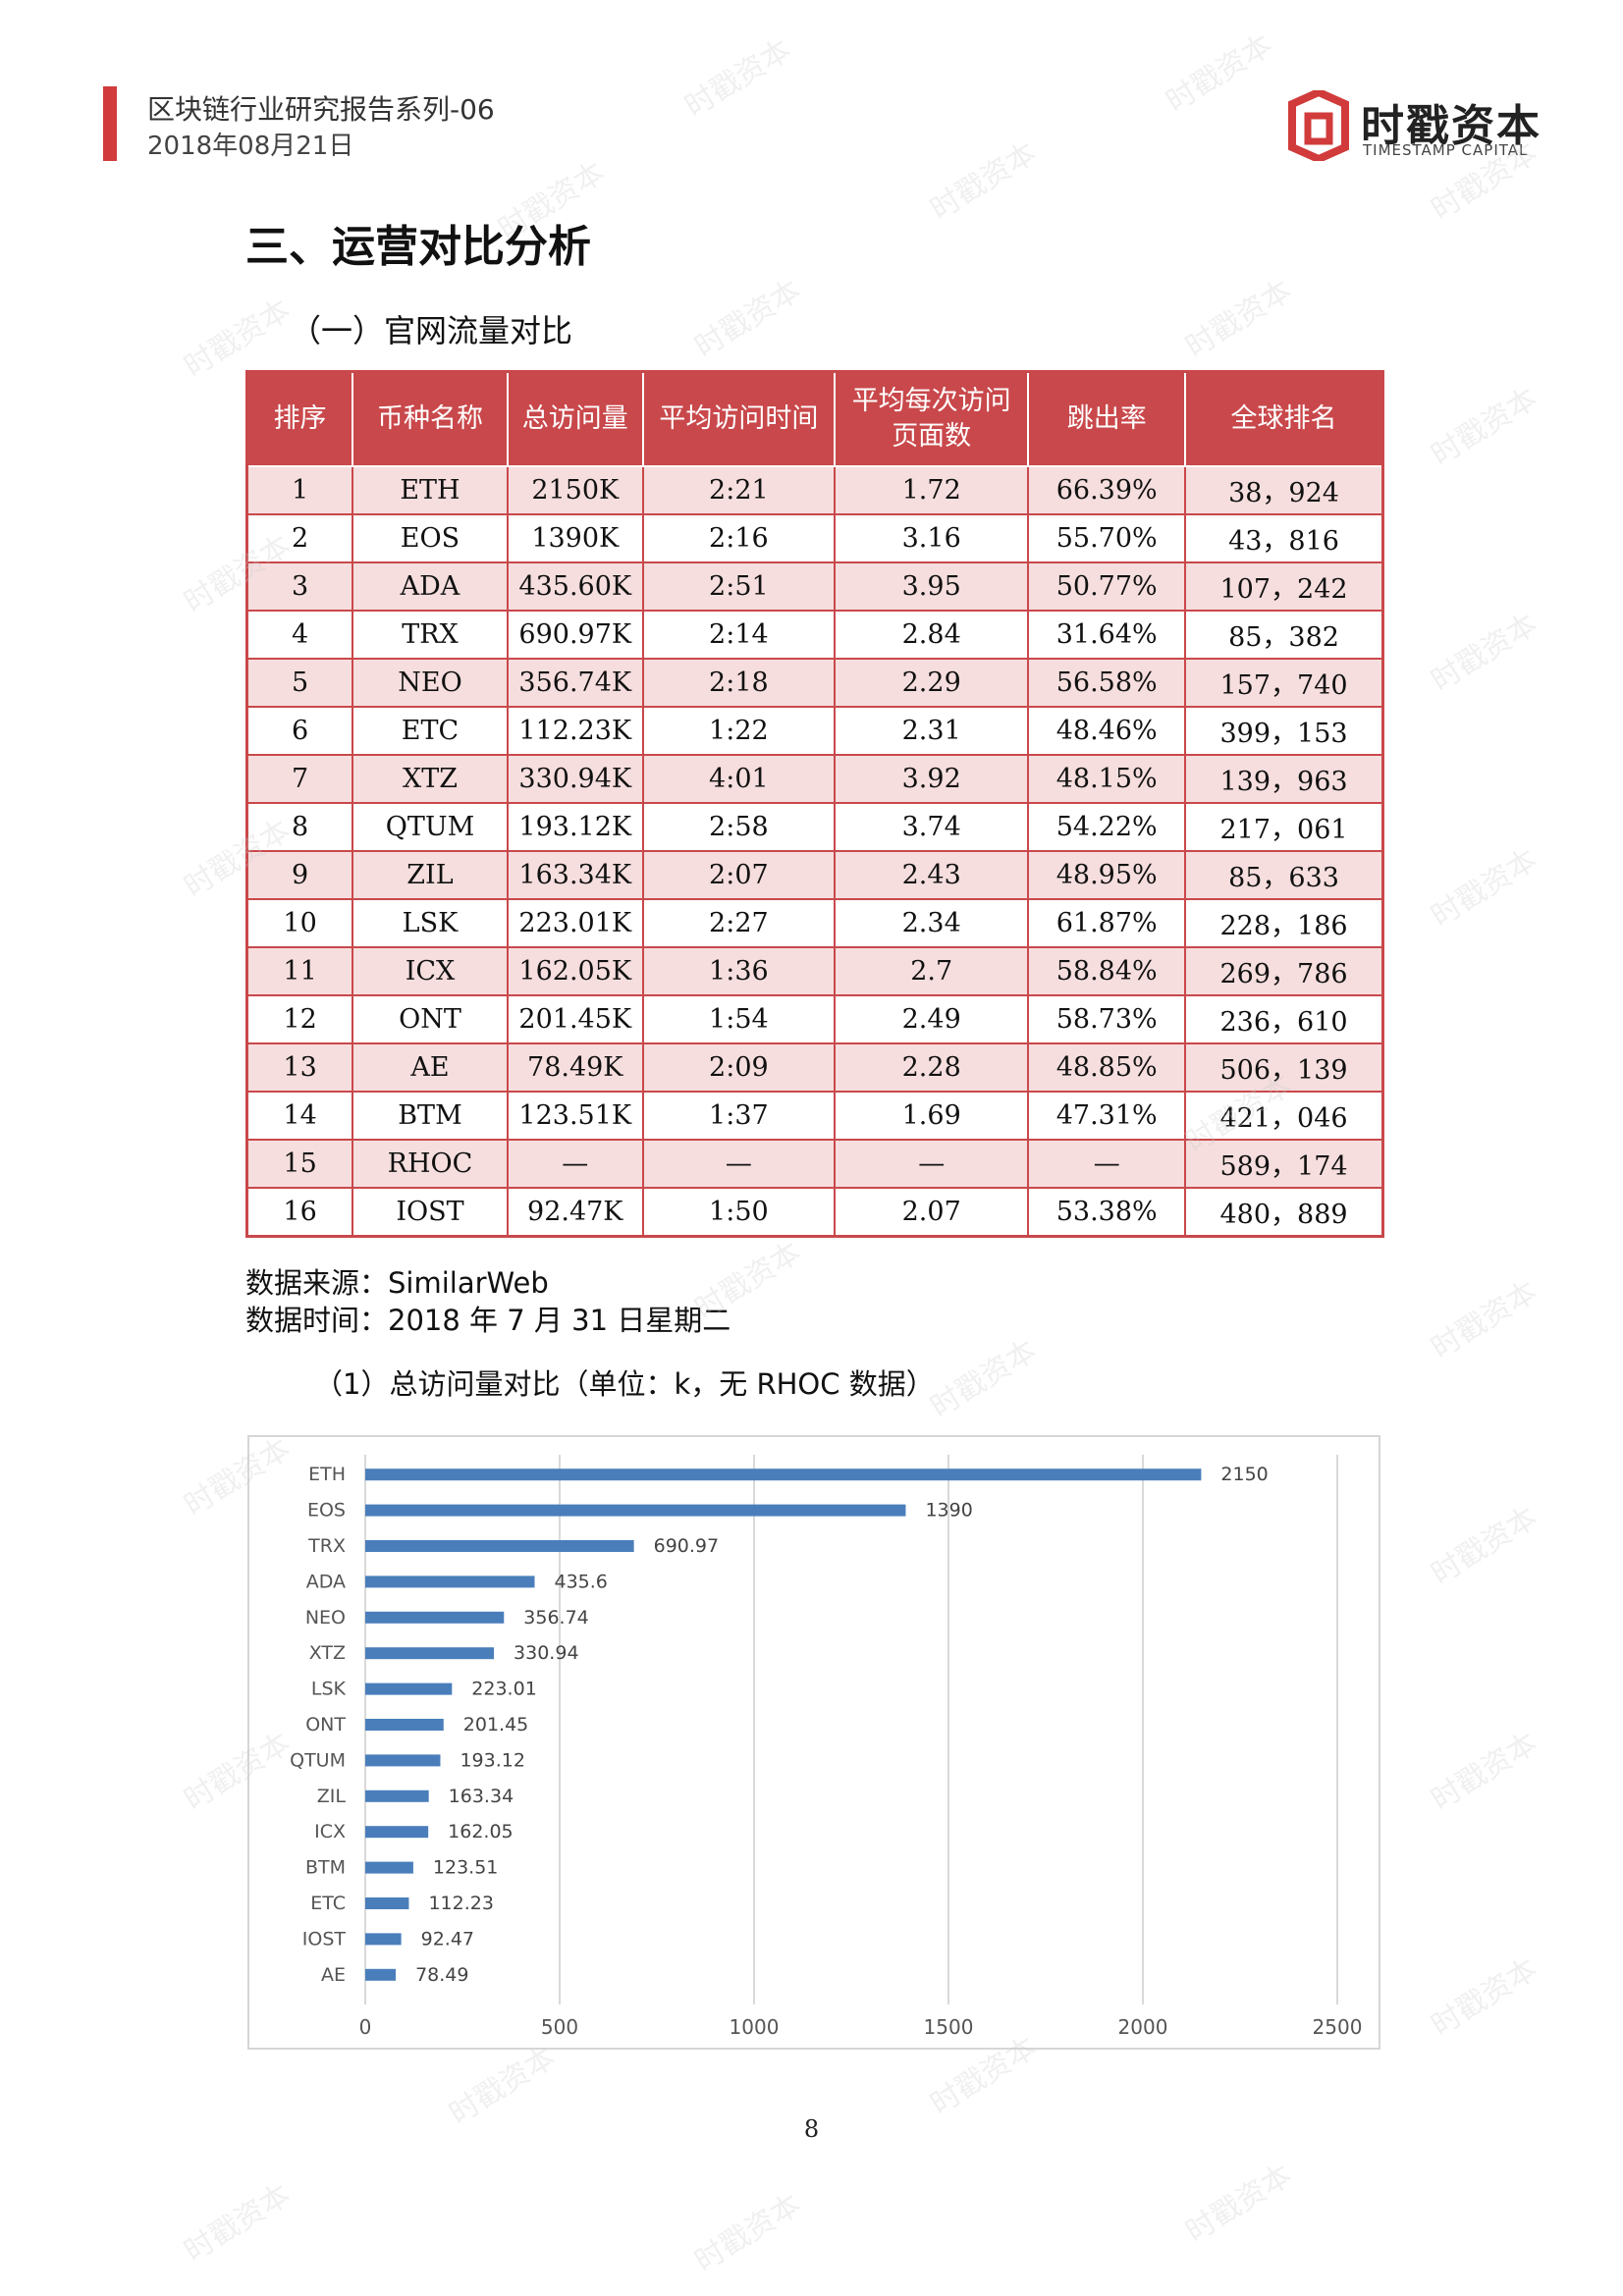 The height and width of the screenshot is (2296, 1623). I want to click on cell-bounce-rate: 48.46%, so click(1107, 731).